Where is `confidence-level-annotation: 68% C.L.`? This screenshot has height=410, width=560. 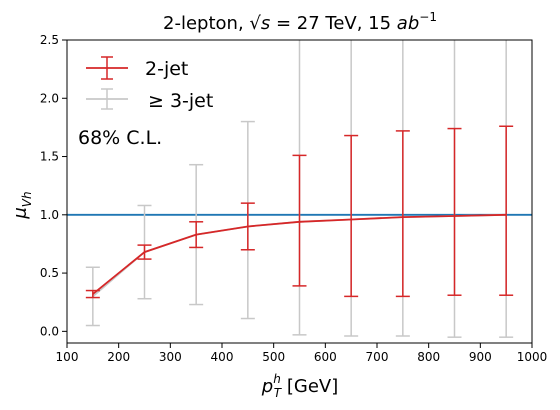
confidence-level-annotation: 68% C.L. is located at coordinates (120, 138).